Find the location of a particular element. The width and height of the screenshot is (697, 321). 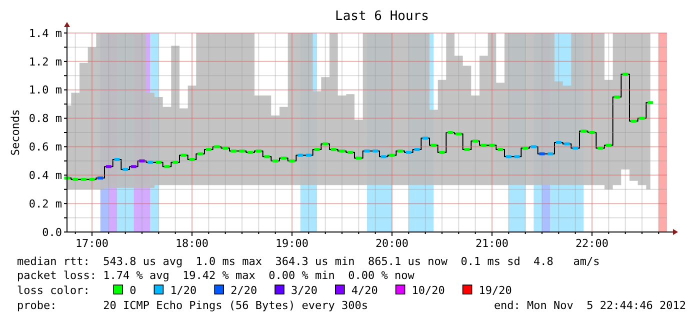

x-tick-label: 20:00 is located at coordinates (392, 243).